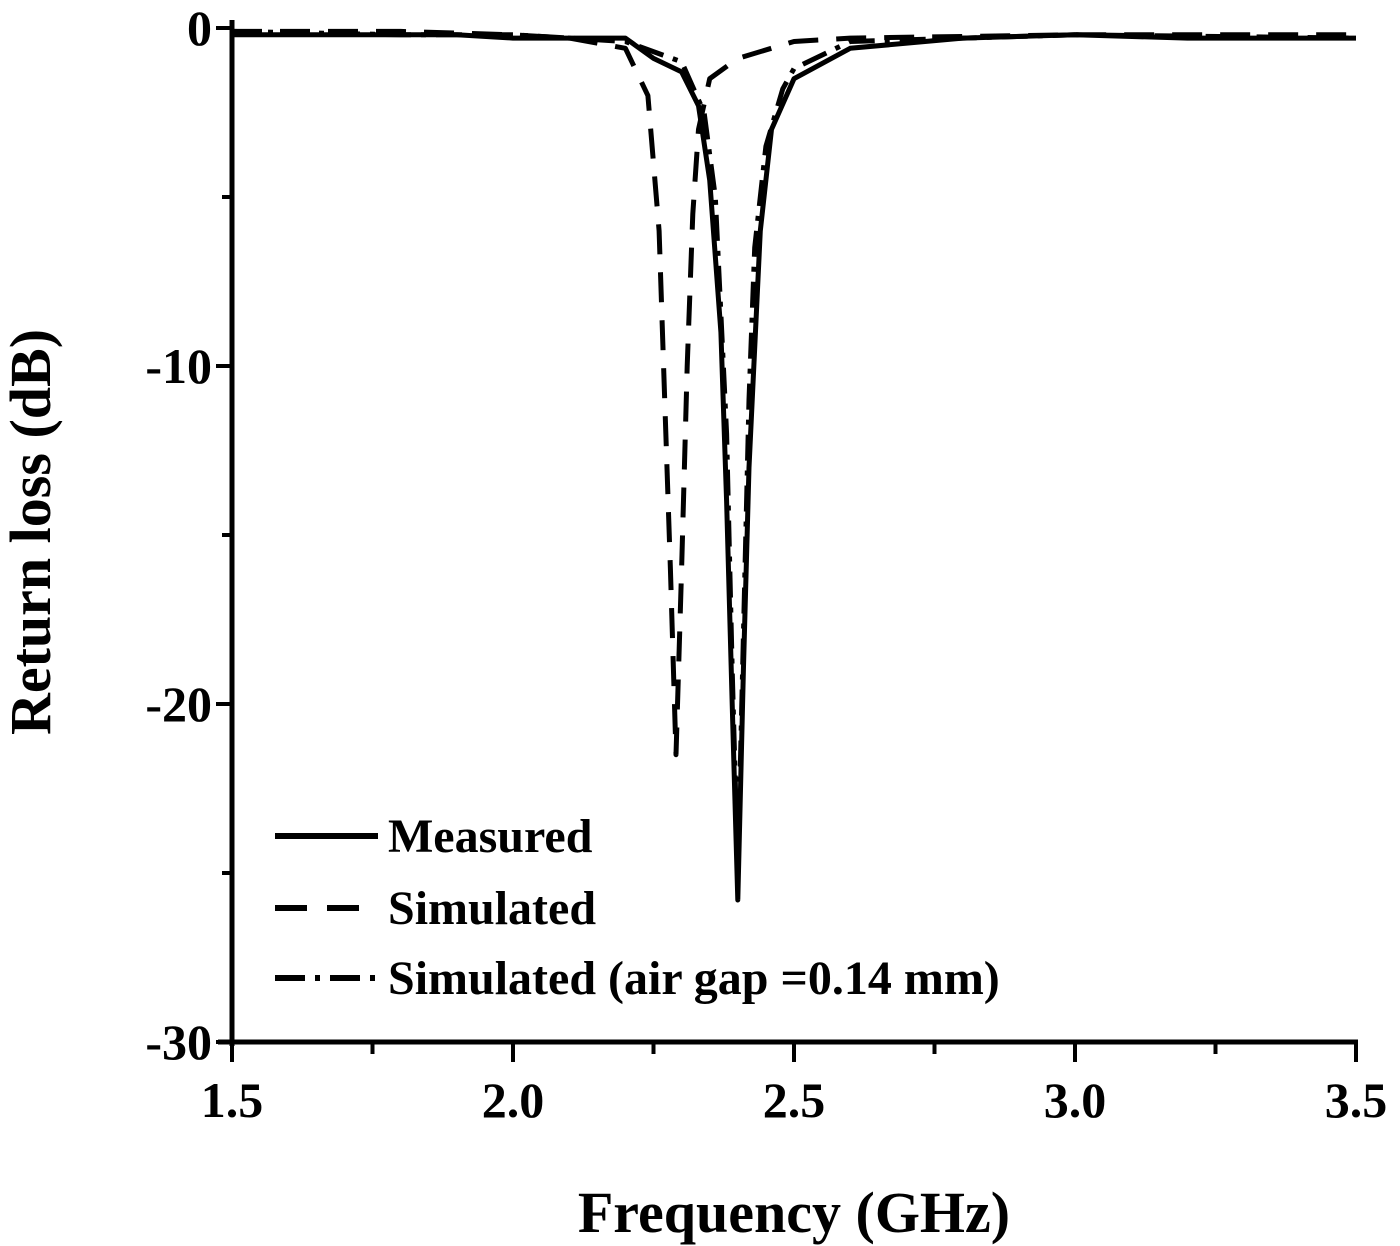  I want to click on x-axis-label: Frequency (GHz), so click(794, 1212).